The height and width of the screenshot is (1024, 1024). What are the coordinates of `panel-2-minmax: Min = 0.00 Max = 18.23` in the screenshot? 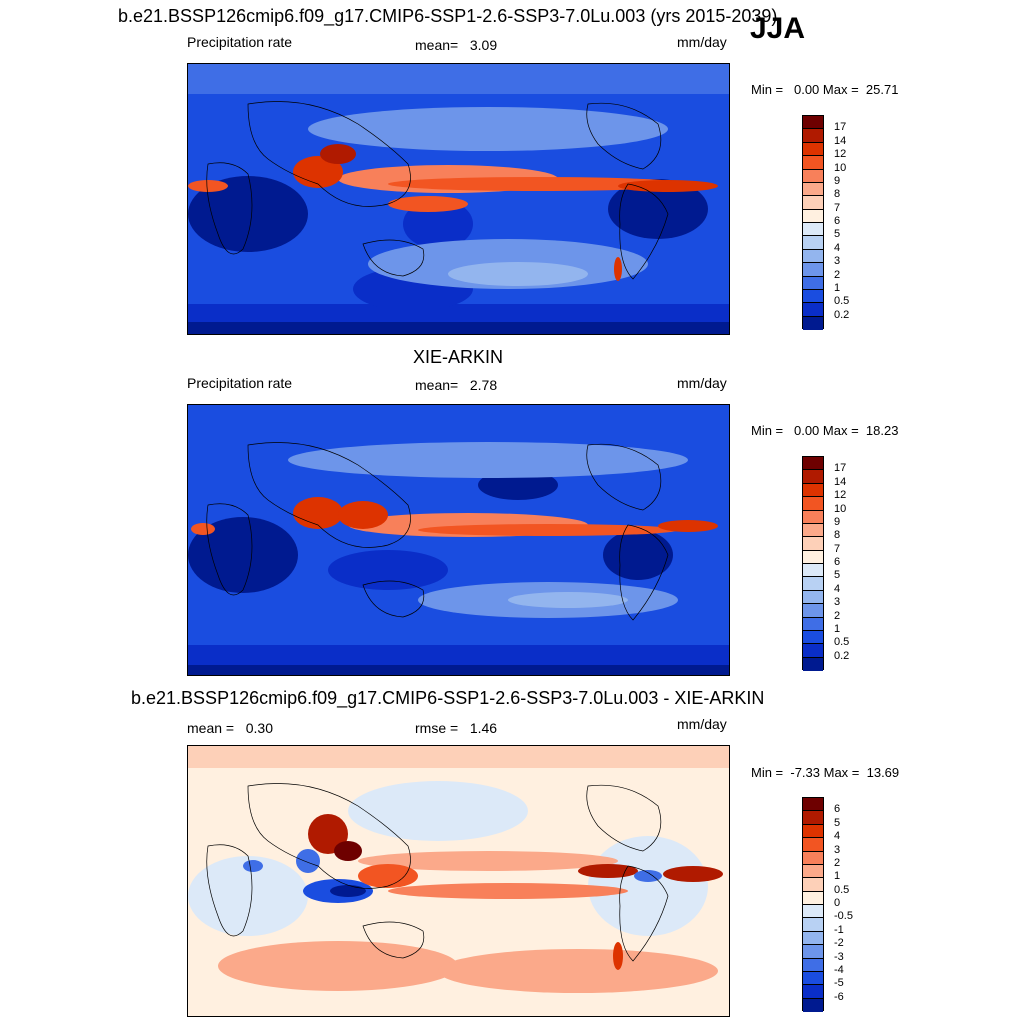 It's located at (825, 430).